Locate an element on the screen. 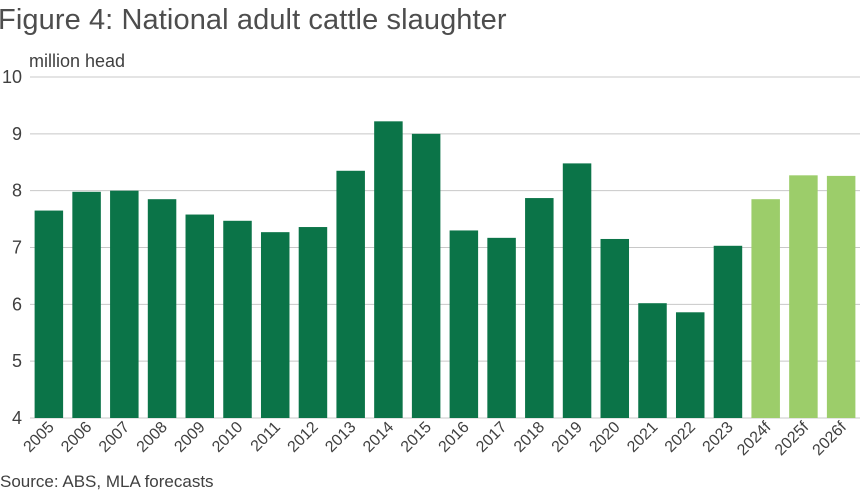 The image size is (860, 500). x-tick-label: 2026f is located at coordinates (830, 438).